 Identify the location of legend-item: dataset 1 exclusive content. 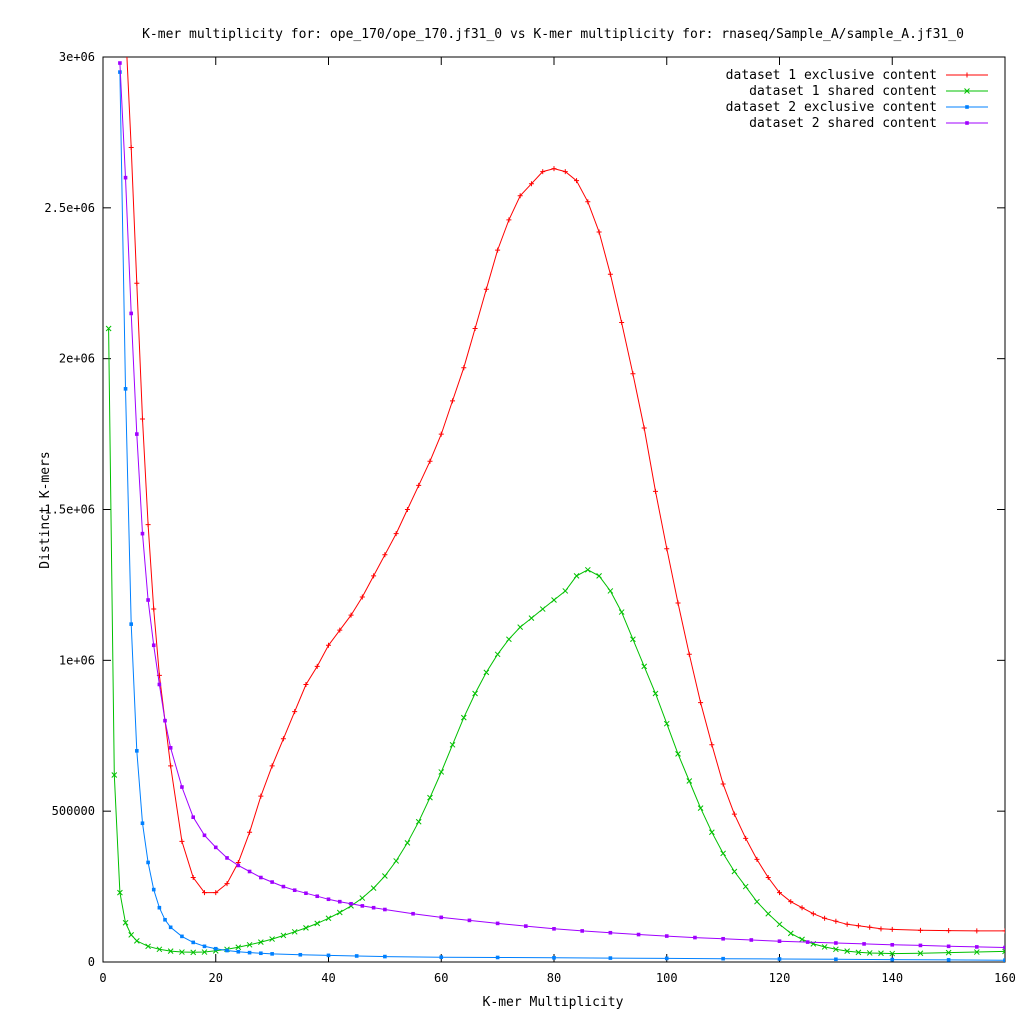
(857, 75).